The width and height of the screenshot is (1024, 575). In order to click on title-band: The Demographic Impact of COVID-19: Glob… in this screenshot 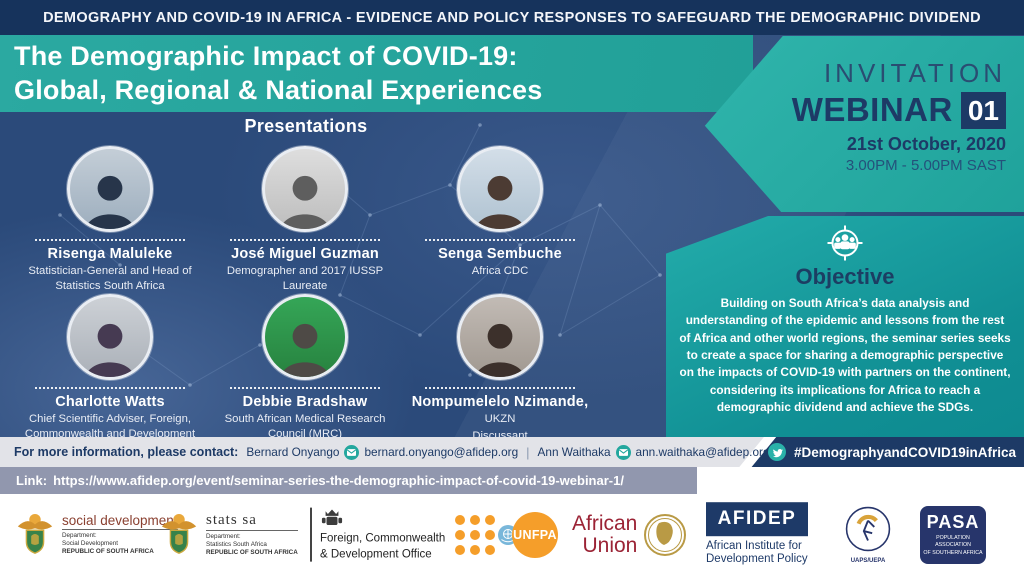, I will do `click(376, 73)`.